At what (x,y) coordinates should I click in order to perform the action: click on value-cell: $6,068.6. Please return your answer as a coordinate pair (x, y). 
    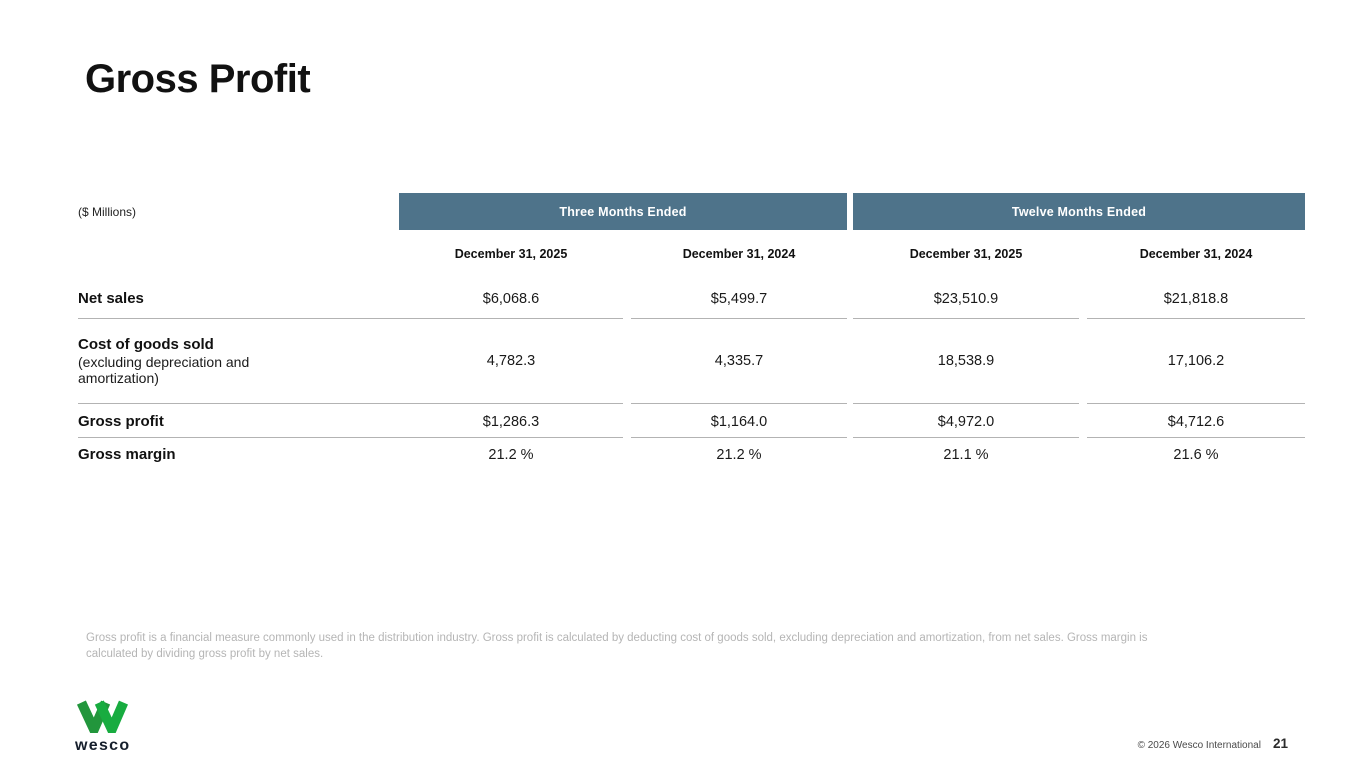
    Looking at the image, I should click on (511, 295).